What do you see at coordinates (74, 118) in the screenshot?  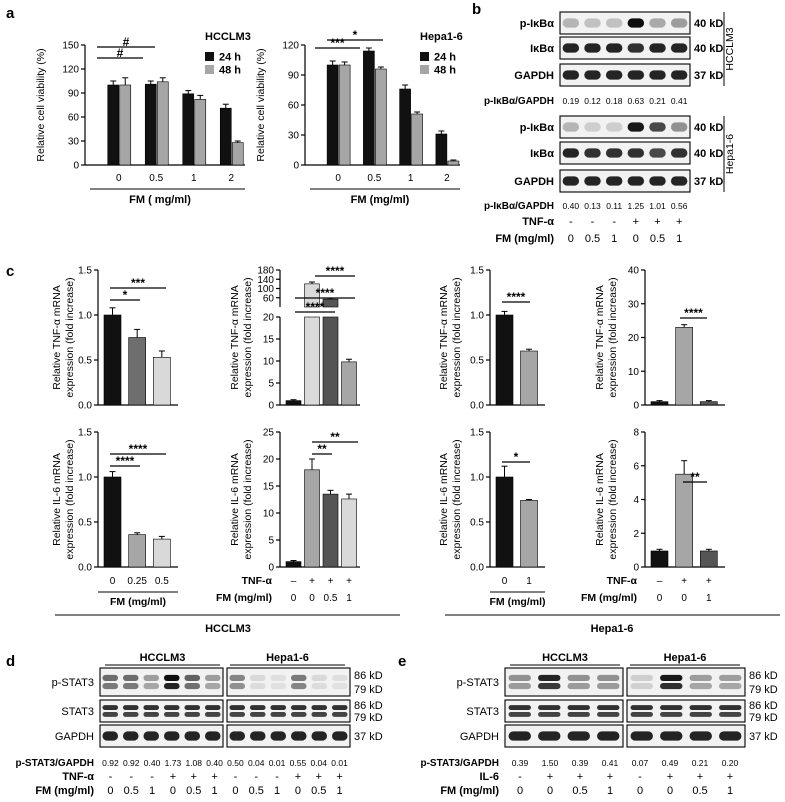 I see `a0-y-tick-label: 60` at bounding box center [74, 118].